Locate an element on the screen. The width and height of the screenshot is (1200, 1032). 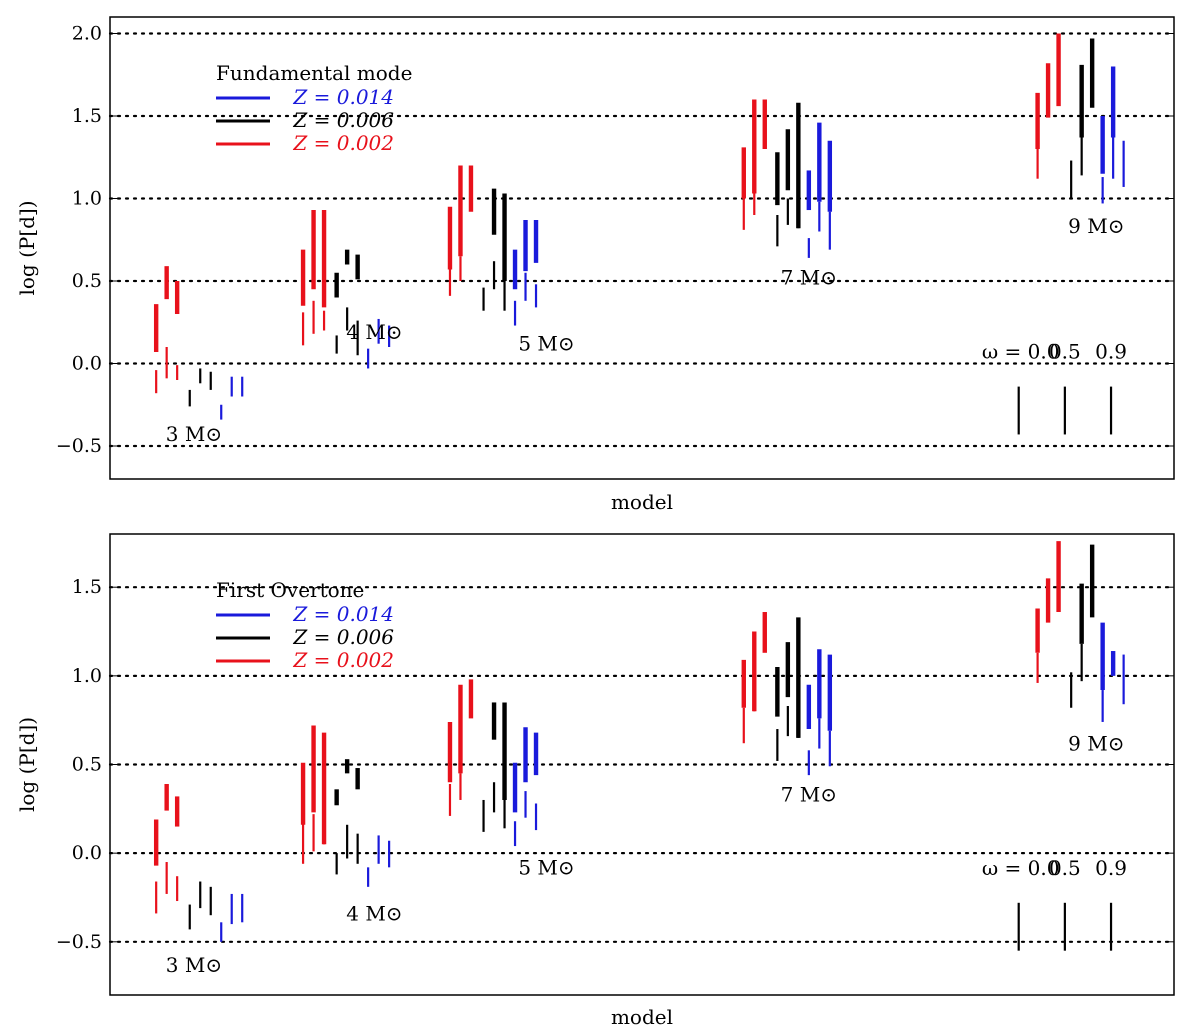
legend-title: First Overtone is located at coordinates (290, 590).